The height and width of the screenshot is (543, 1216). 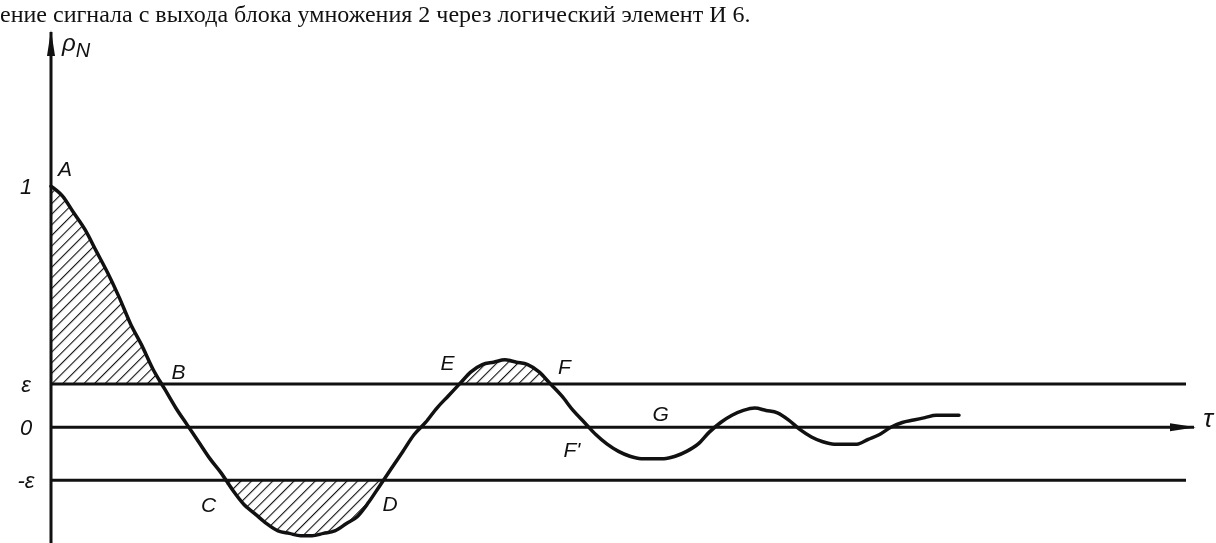 What do you see at coordinates (64, 168) in the screenshot?
I see `data-label: A` at bounding box center [64, 168].